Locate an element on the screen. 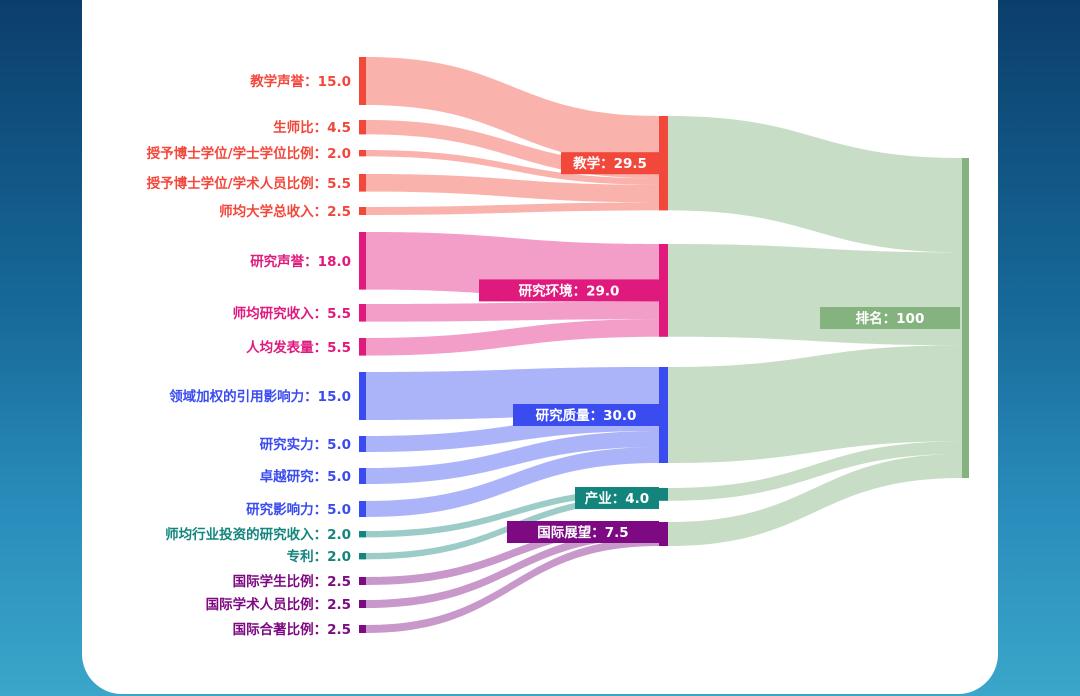 The image size is (1080, 696). source-label-16: 国际合著比例：2.5 is located at coordinates (292, 629).